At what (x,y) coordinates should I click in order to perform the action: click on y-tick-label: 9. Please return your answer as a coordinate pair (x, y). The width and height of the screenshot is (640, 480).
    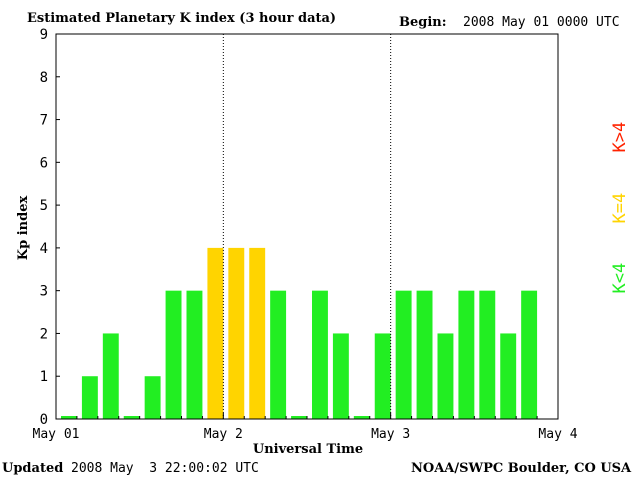
    Looking at the image, I should click on (44, 35).